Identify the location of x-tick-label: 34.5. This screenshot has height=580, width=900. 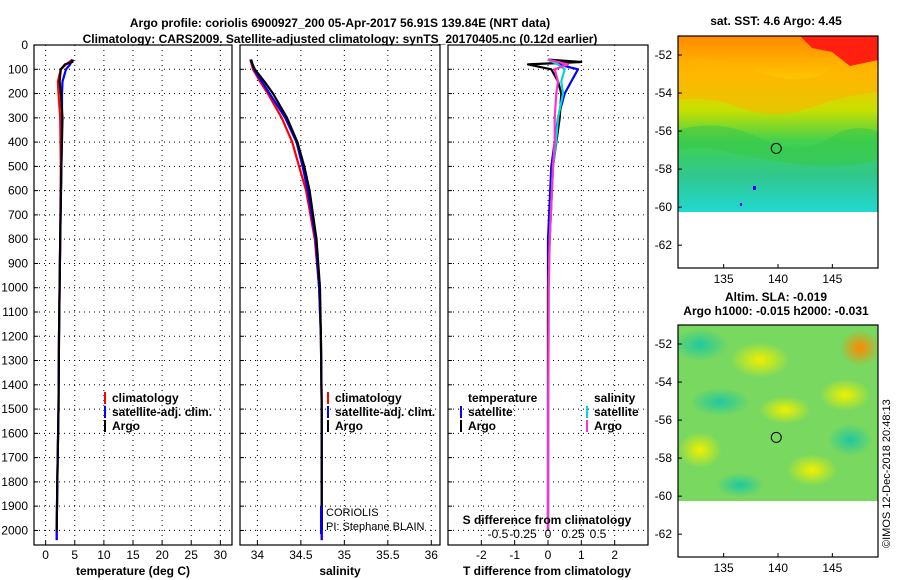
(301, 555).